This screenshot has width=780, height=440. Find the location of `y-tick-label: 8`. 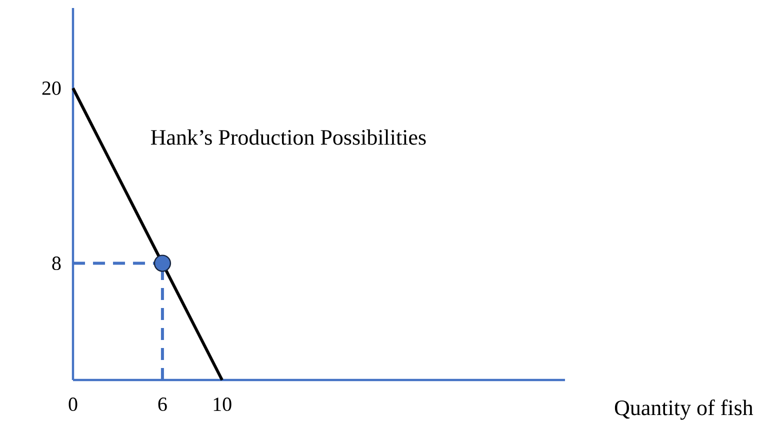

y-tick-label: 8 is located at coordinates (56, 263).